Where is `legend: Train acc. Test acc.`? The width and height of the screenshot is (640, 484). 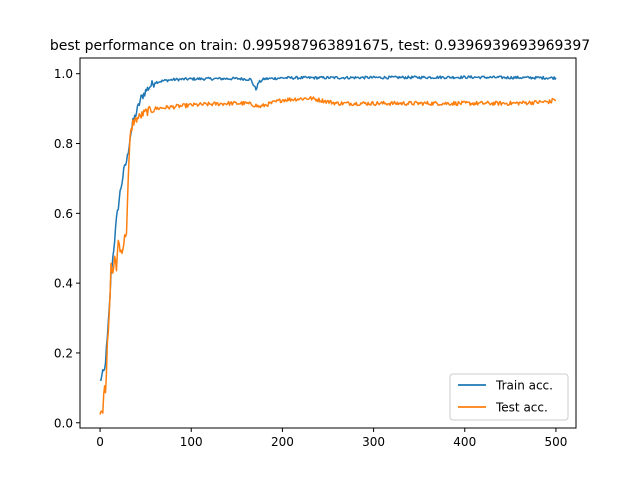 legend: Train acc. Test acc. is located at coordinates (509, 397).